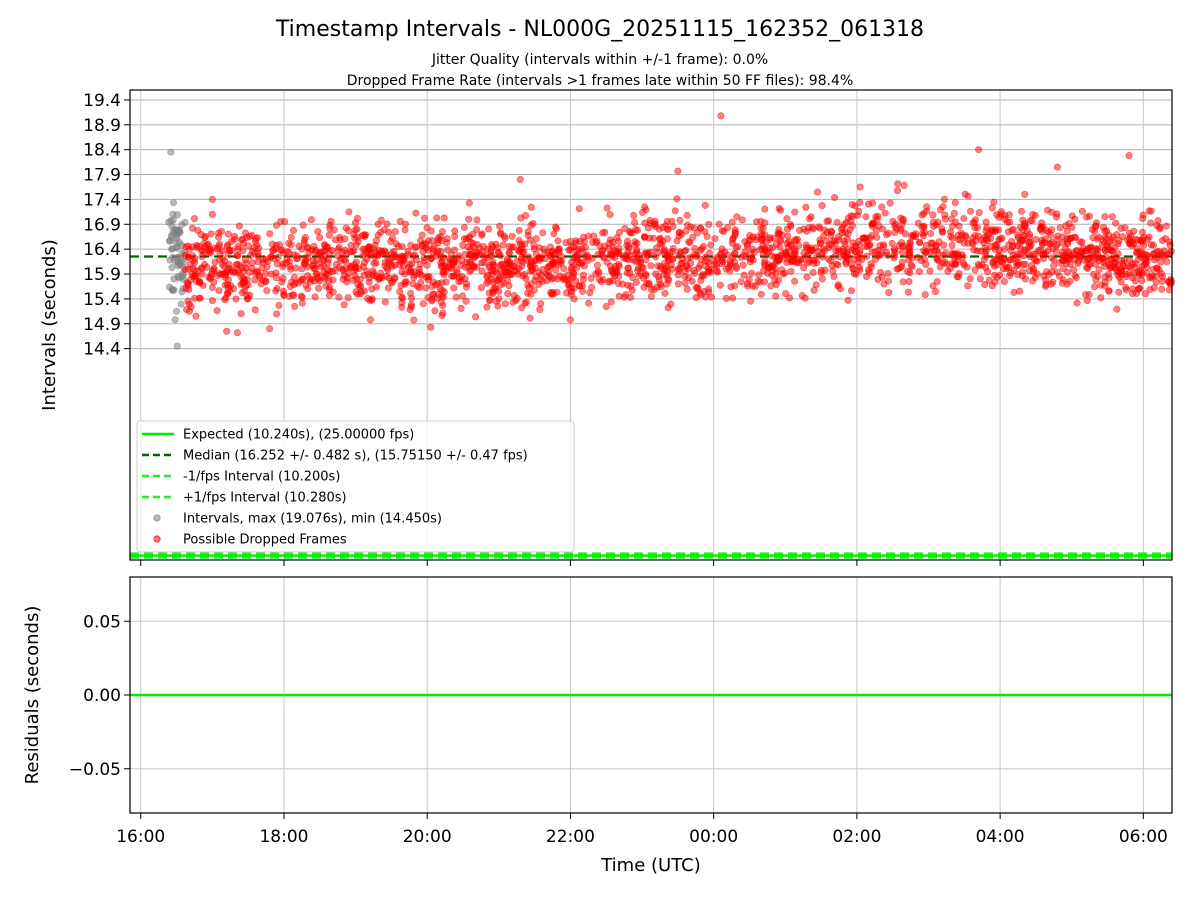 Image resolution: width=1200 pixels, height=904 pixels. Describe the element at coordinates (102, 275) in the screenshot. I see `top-y-tick-label: 15.9` at that location.